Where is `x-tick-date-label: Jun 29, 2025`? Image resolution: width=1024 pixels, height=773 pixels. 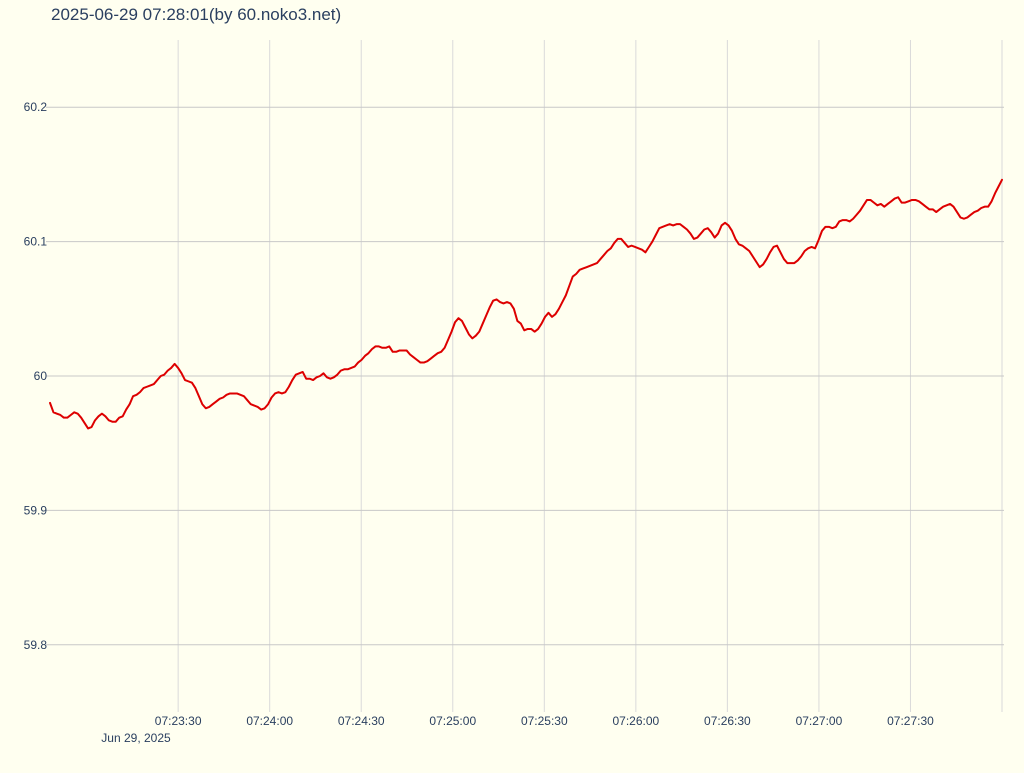 x-tick-date-label: Jun 29, 2025 is located at coordinates (136, 738).